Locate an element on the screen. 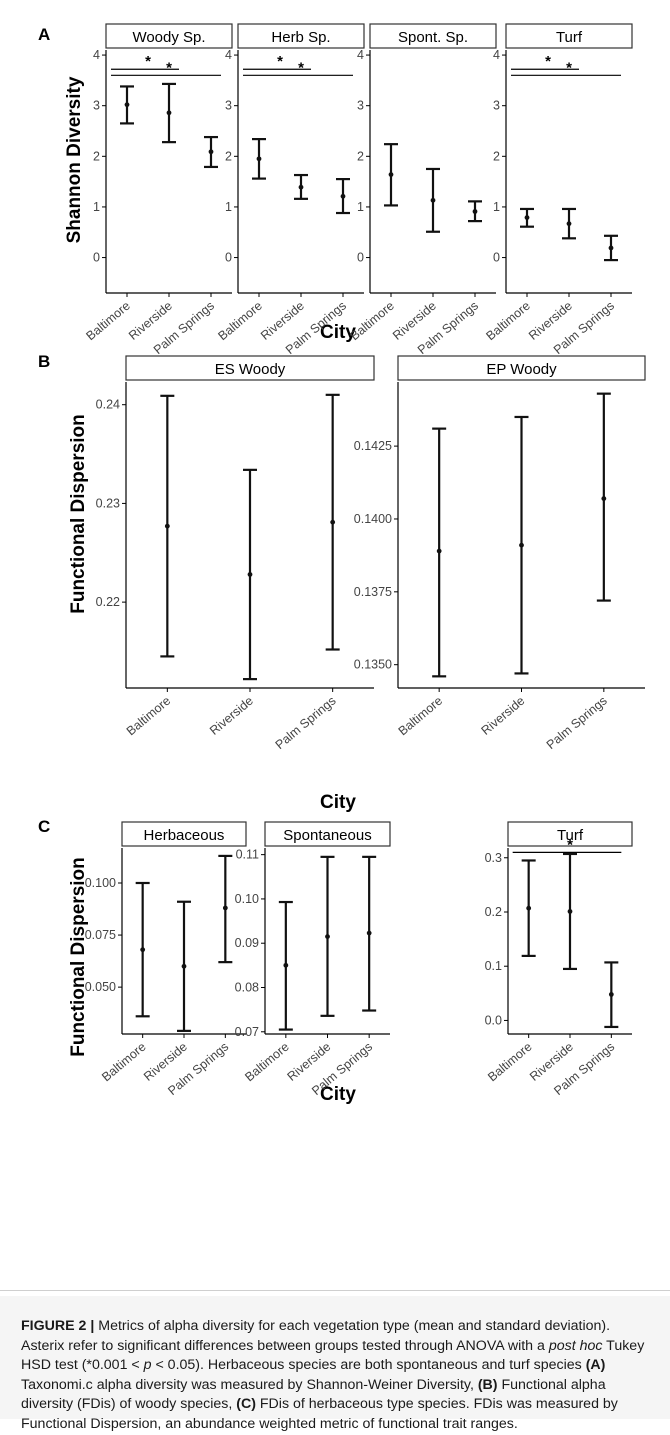 This screenshot has width=670, height=1435. facet-title: Turf is located at coordinates (570, 835).